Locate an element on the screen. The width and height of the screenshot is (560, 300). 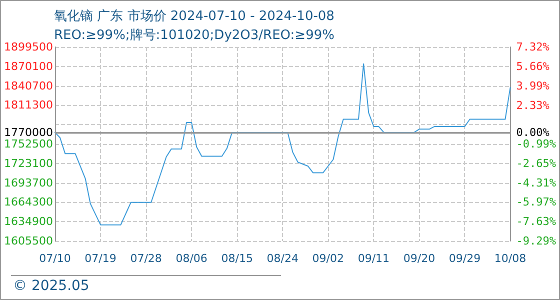
y-tick-label: 1723100 is located at coordinates (28, 163).